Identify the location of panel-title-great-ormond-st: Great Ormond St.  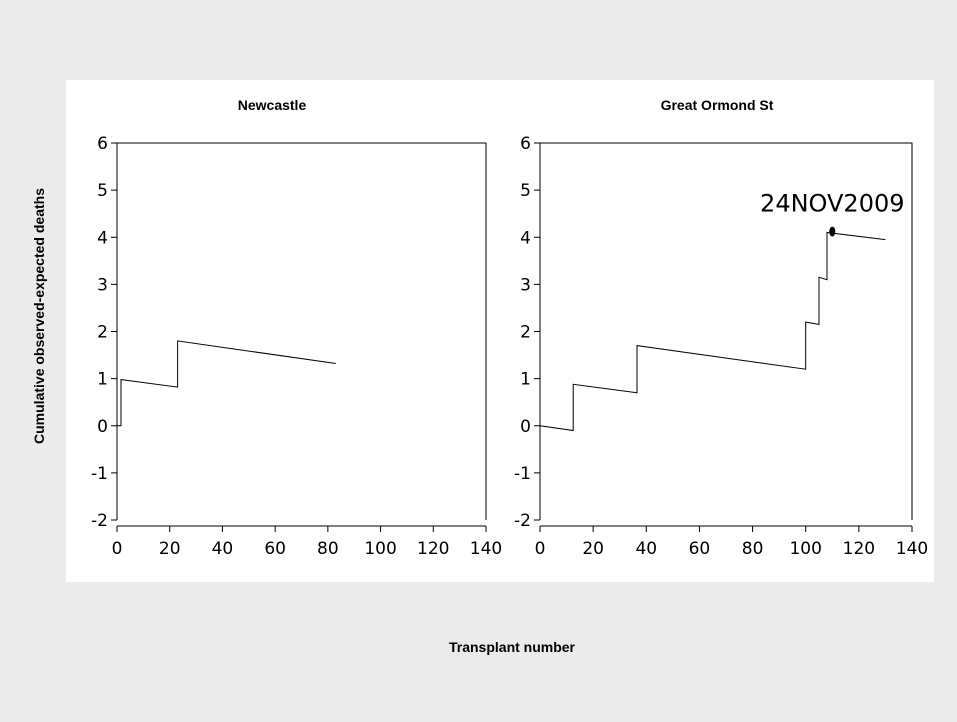
(717, 105).